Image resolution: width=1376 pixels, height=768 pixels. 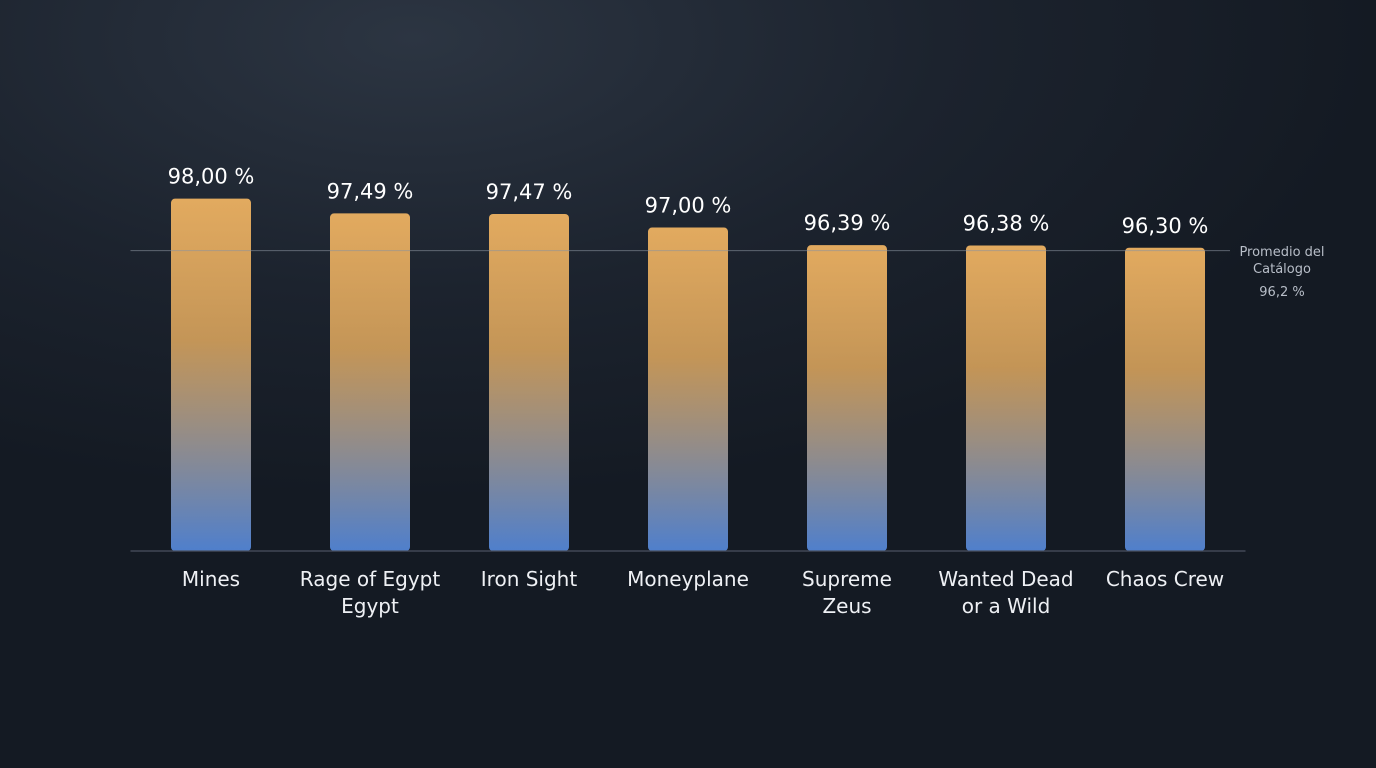 I want to click on reference-value-label: 96,2 %, so click(x=1282, y=292).